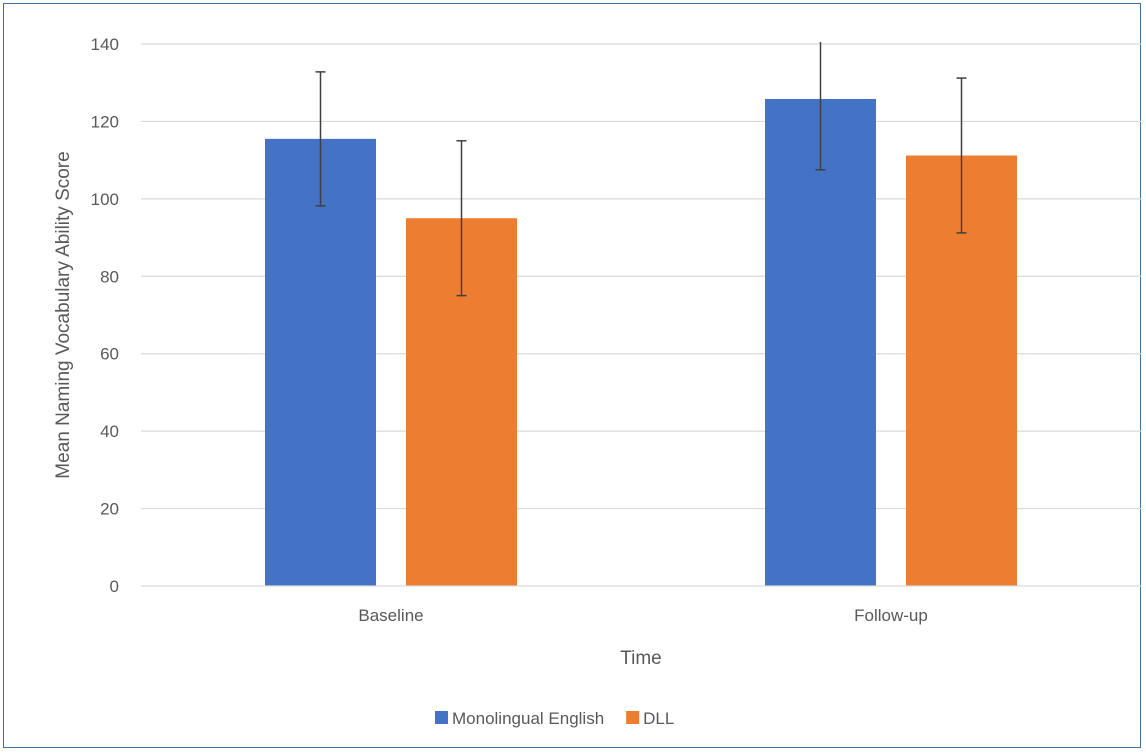 This screenshot has height=754, width=1146. I want to click on x-tick-label: Follow-up, so click(891, 615).